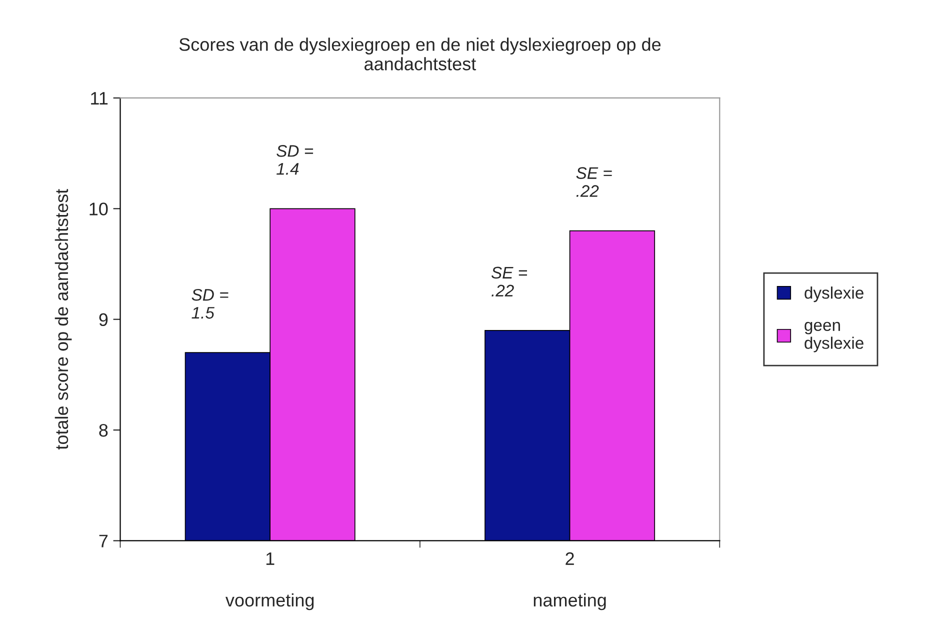 The width and height of the screenshot is (925, 628). I want to click on y-tick-label: 7, so click(103, 541).